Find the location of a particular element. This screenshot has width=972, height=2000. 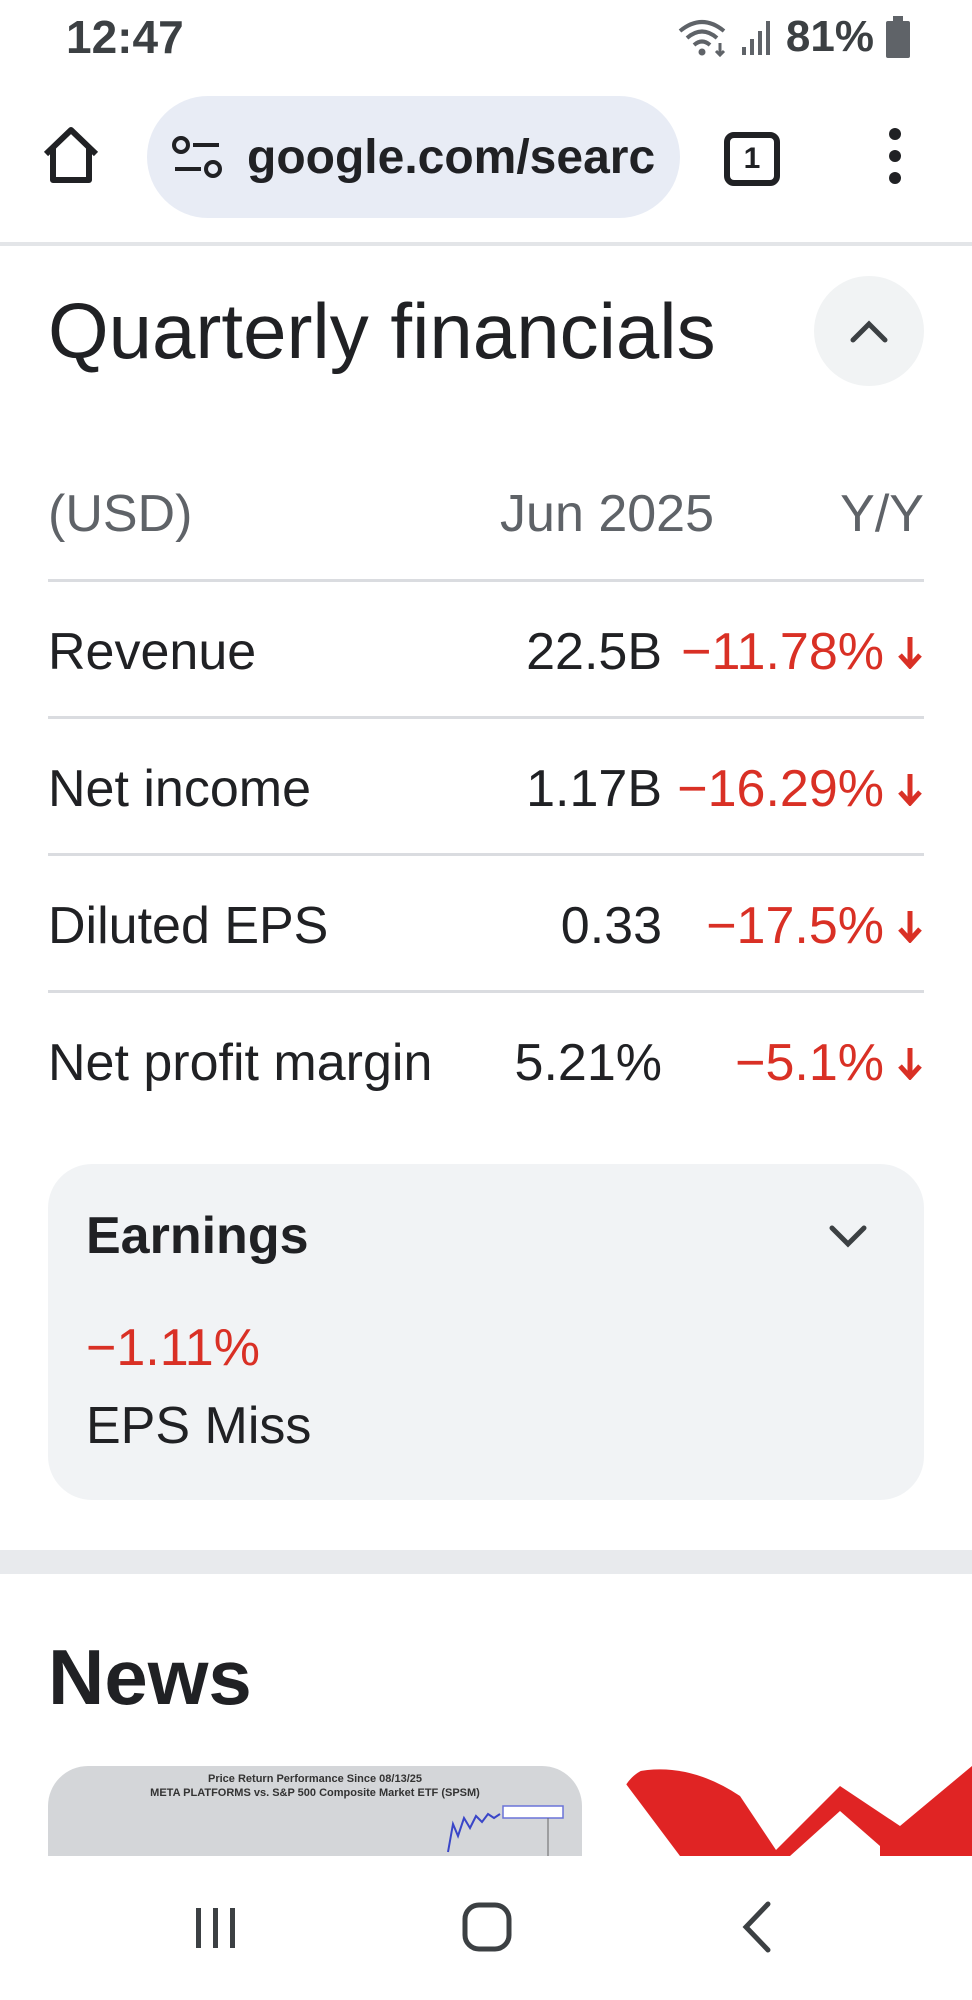

url-text: google.com/search is located at coordinates (452, 157).